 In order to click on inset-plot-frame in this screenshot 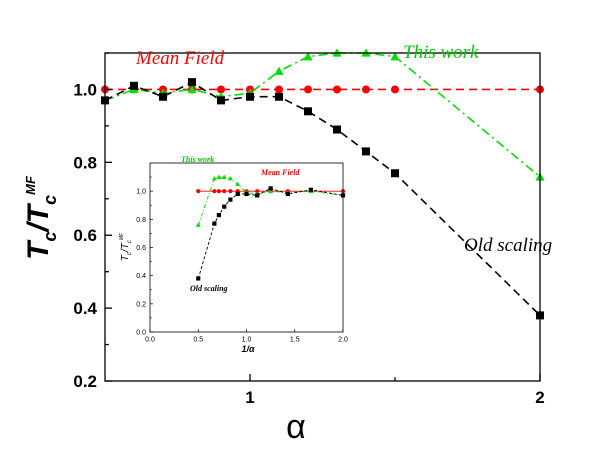, I will do `click(246, 247)`.